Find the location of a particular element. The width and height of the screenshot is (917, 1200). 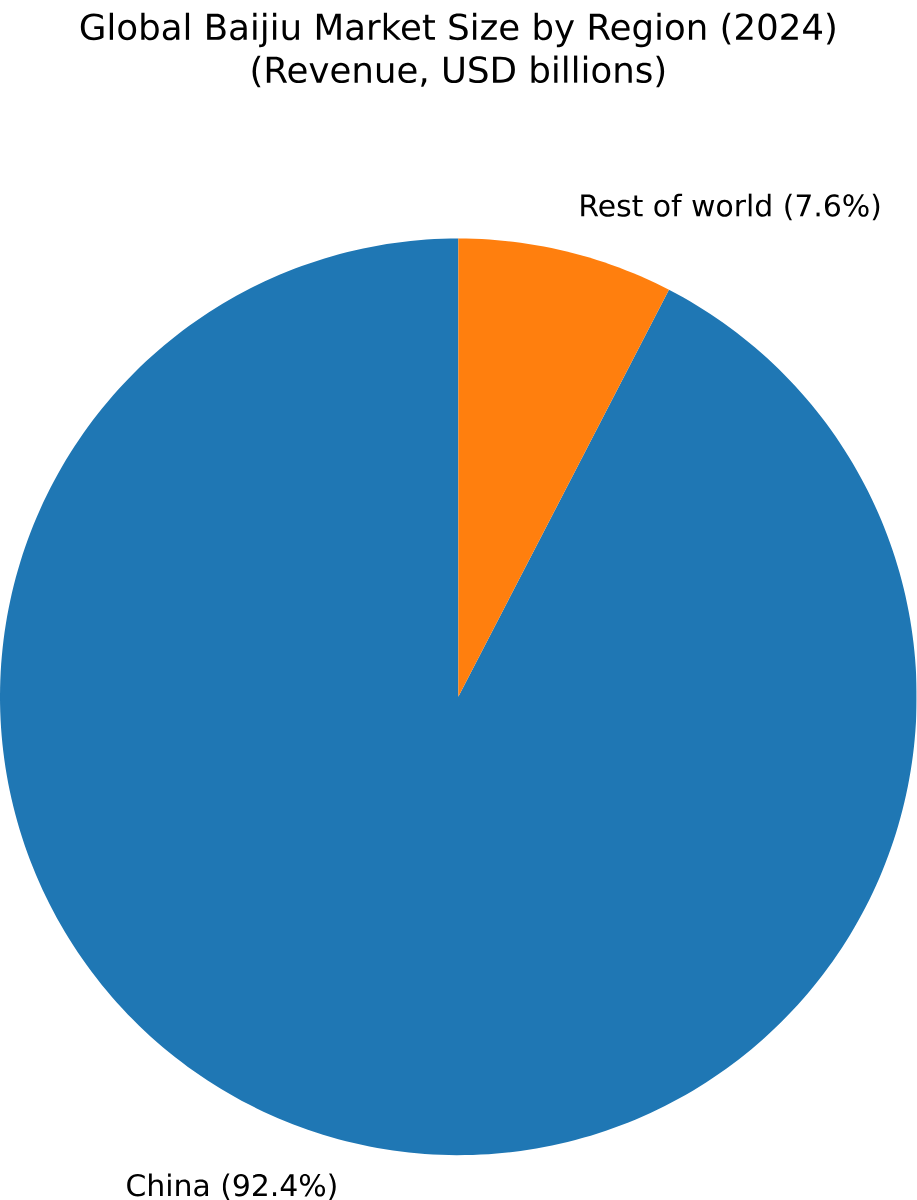

slice-label: Rest of world (7.6%) is located at coordinates (730, 207).